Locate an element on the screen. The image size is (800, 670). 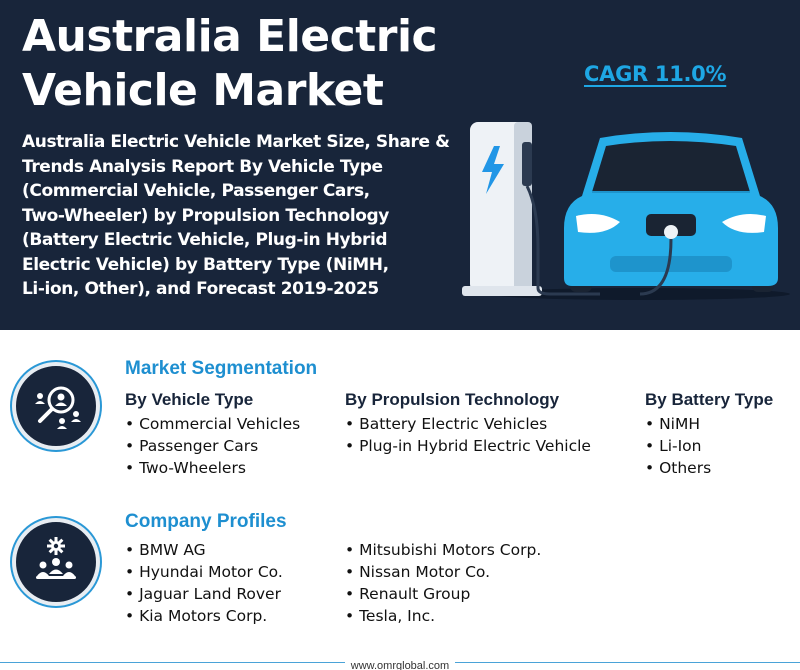
charging-station-icon is located at coordinates (531, 209).